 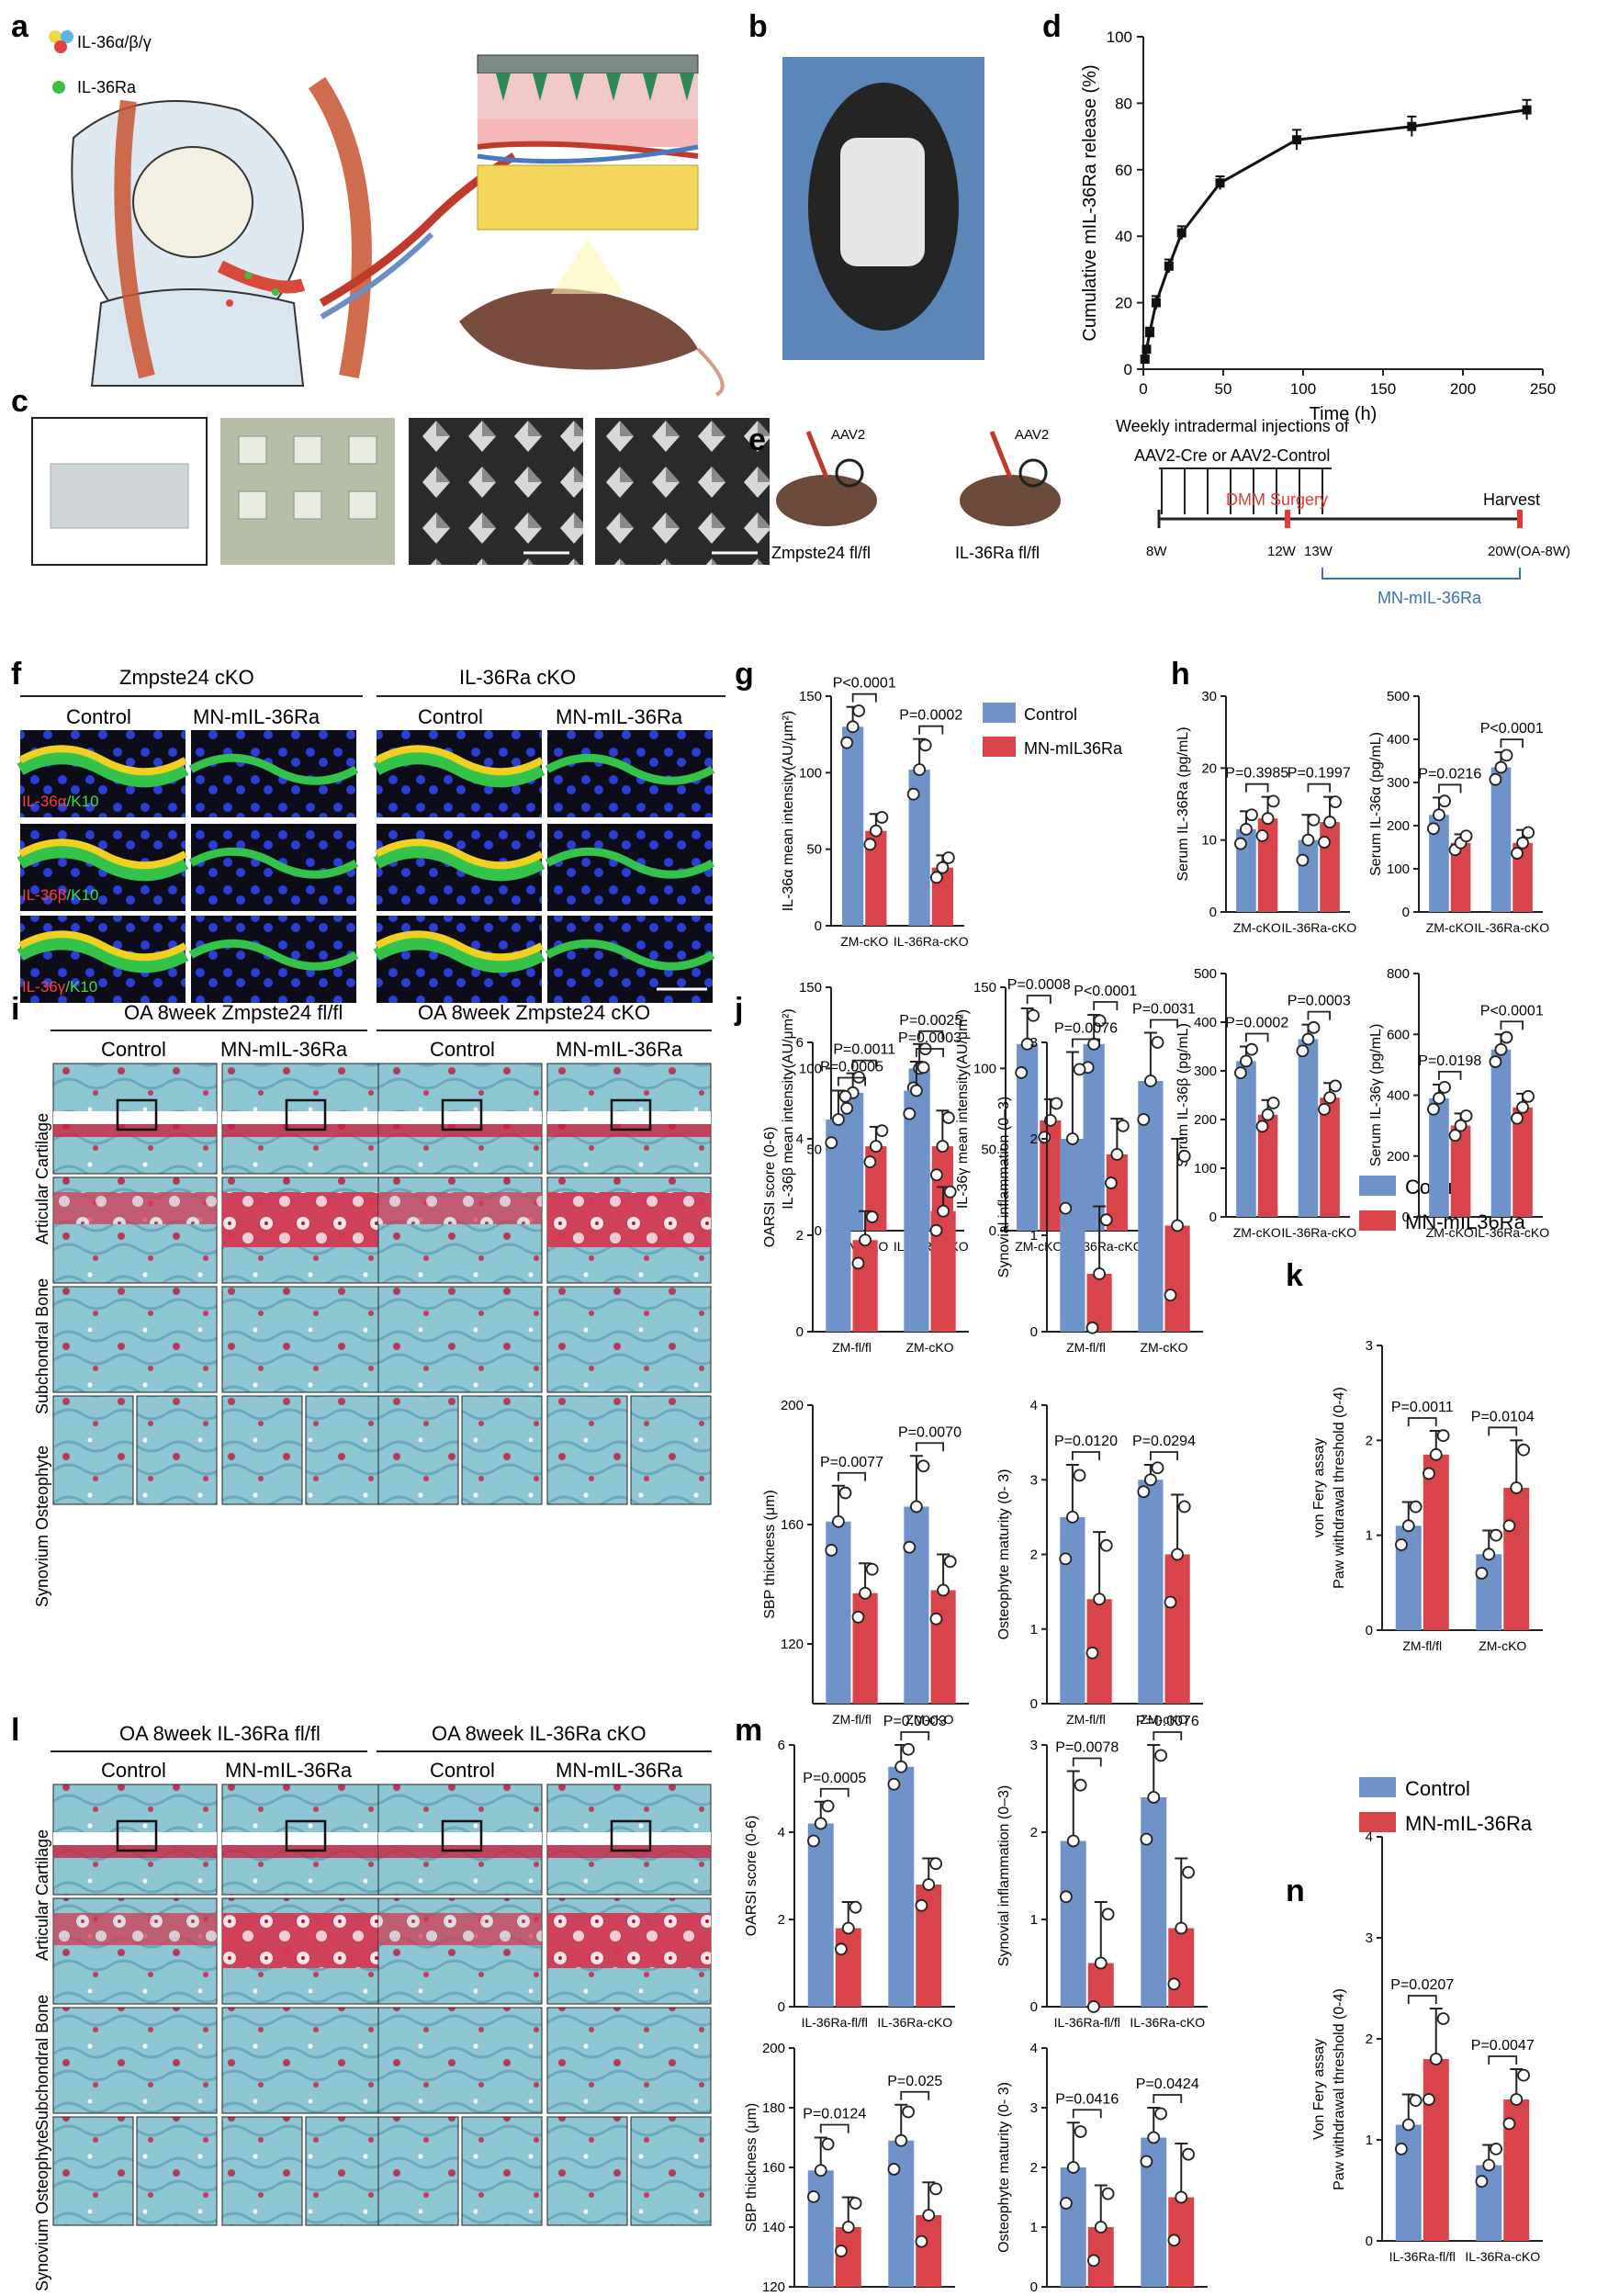 What do you see at coordinates (852, 1719) in the screenshot?
I see `x-tick-label: ZM-fl/fl` at bounding box center [852, 1719].